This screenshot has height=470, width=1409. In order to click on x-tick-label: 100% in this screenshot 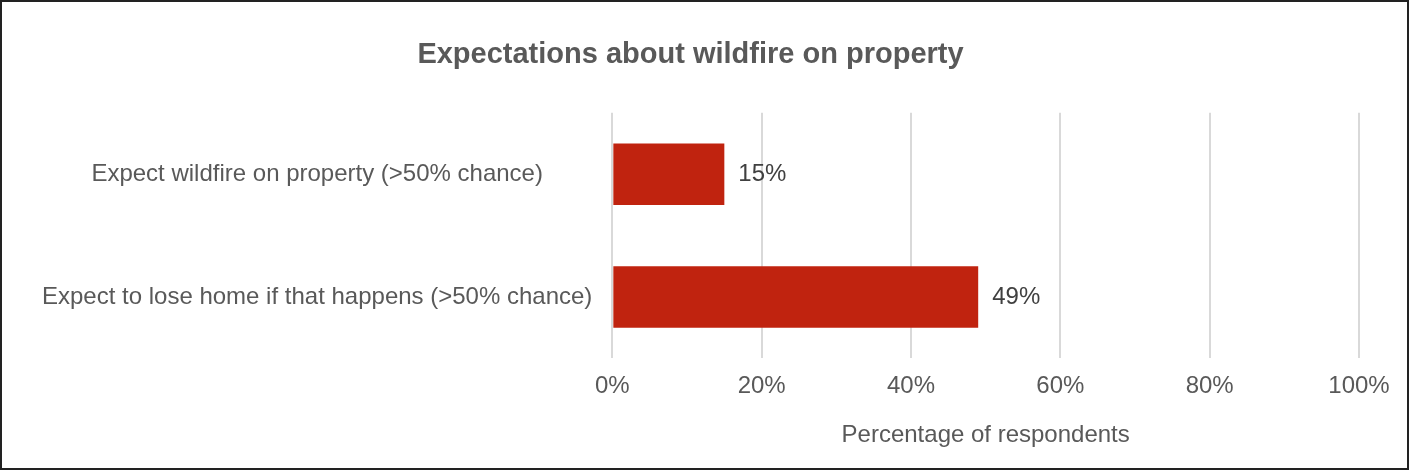, I will do `click(1359, 385)`.